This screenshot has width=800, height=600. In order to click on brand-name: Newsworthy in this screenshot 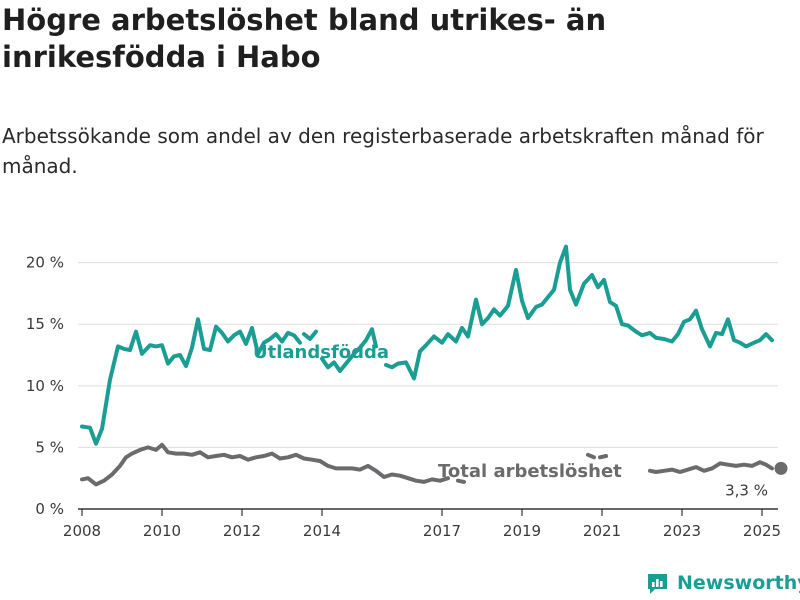, I will do `click(738, 583)`.